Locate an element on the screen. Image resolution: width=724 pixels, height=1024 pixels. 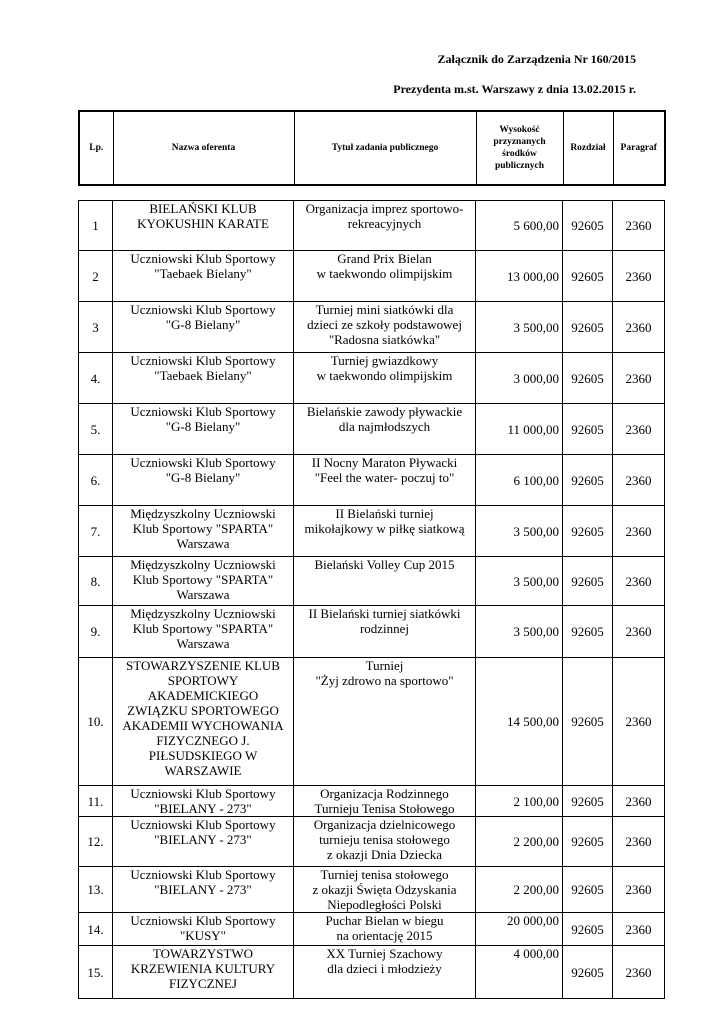
cell-lp: 14. is located at coordinates (95, 929).